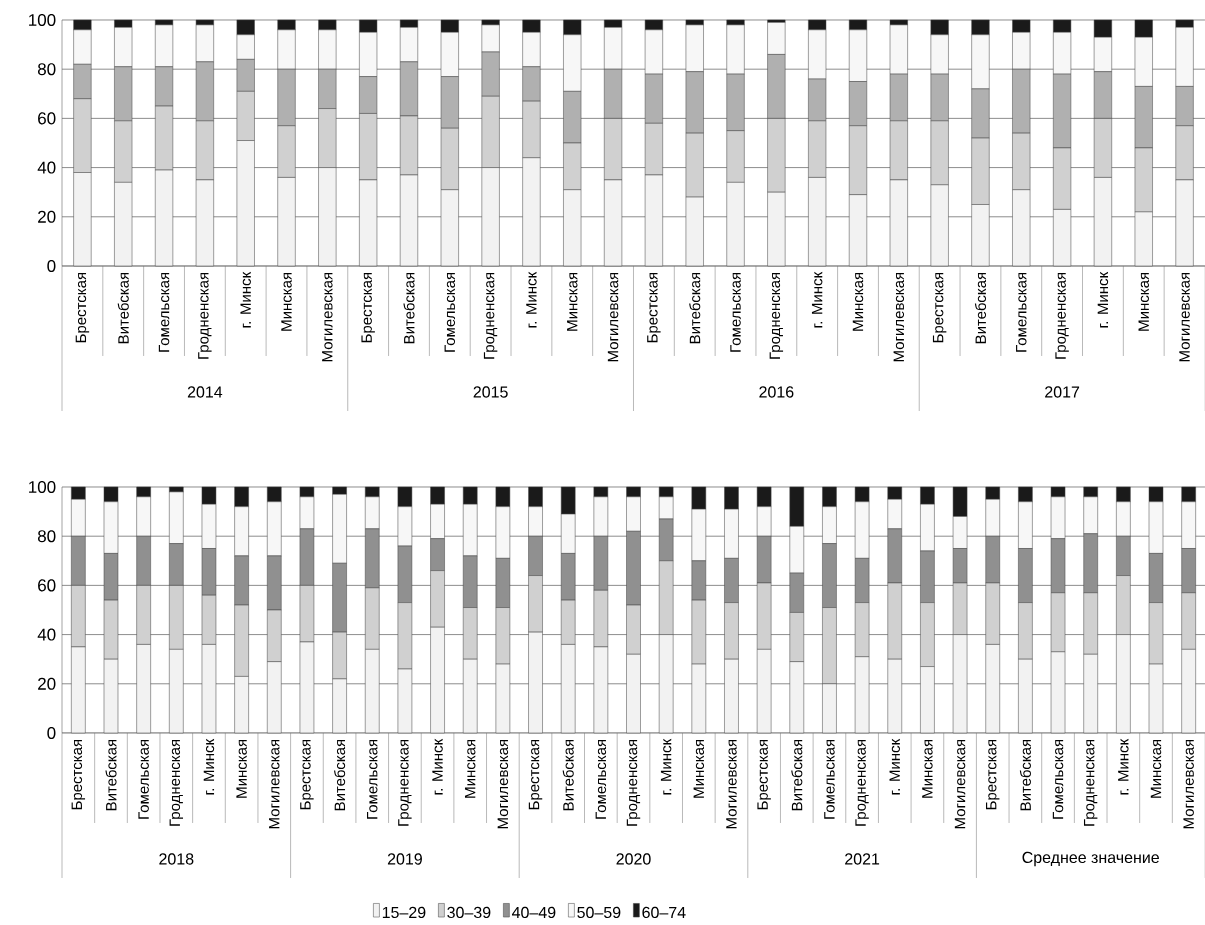 The image size is (1205, 925). Describe the element at coordinates (862, 859) in the screenshot. I see `text: 2021` at that location.